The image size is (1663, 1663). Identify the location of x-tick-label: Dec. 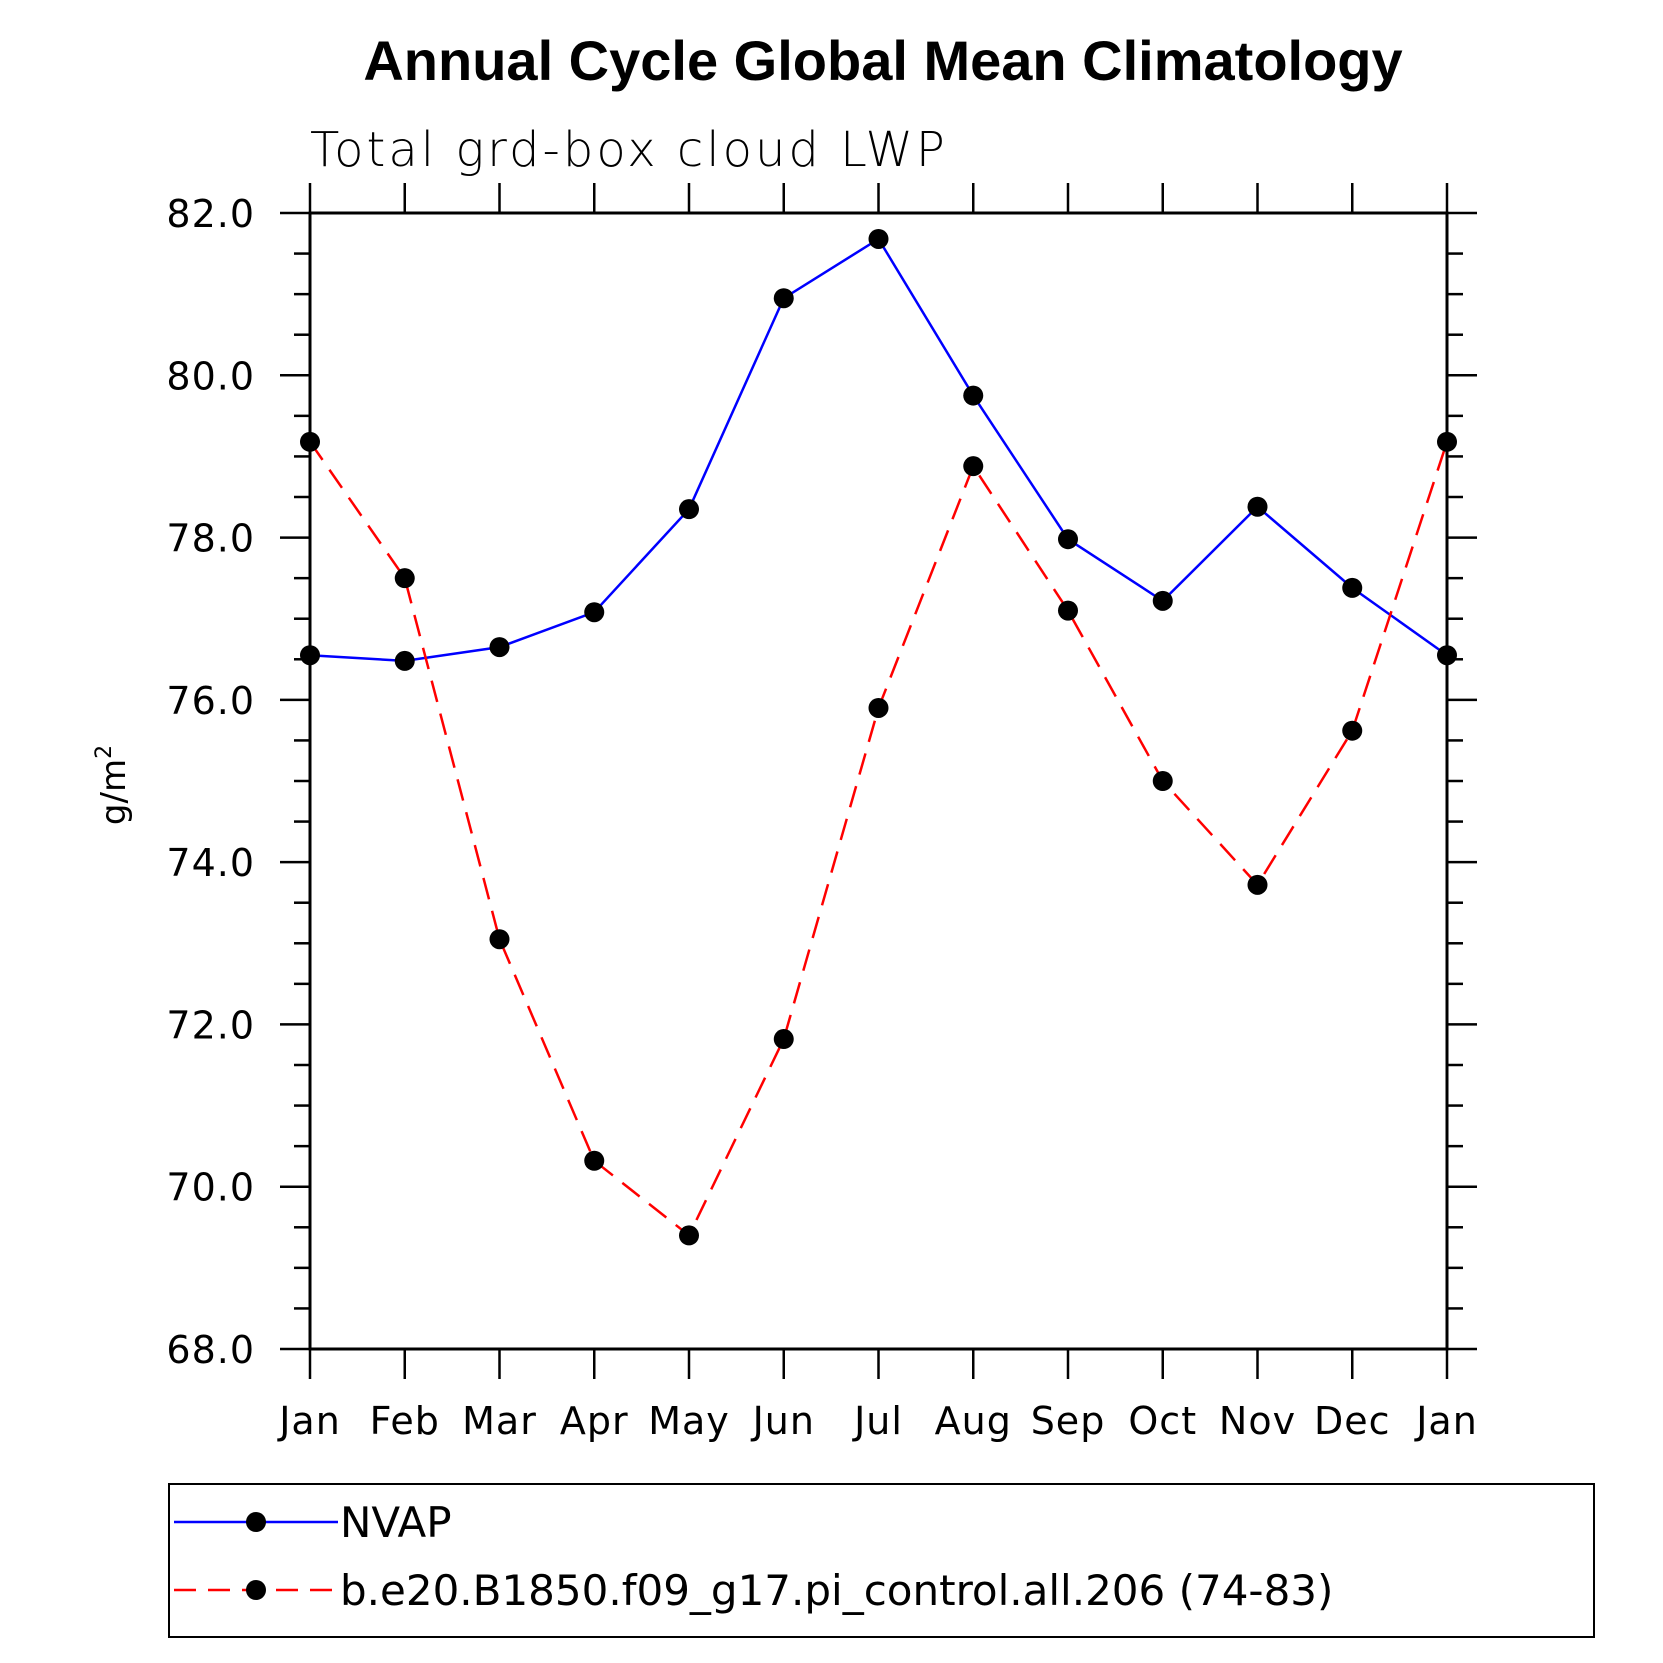
(1352, 1421).